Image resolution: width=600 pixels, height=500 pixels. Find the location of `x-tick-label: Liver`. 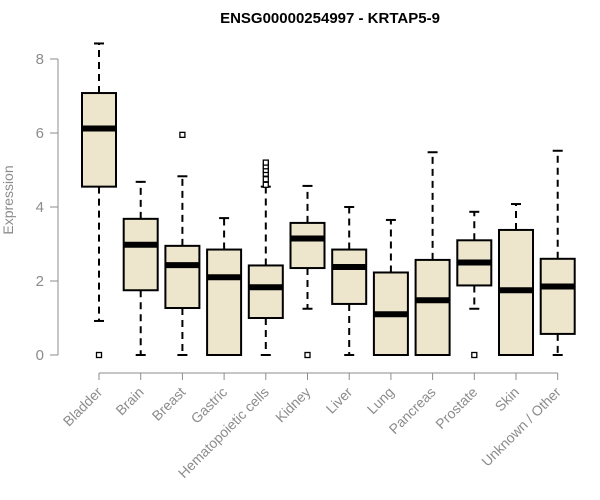

x-tick-label: Liver is located at coordinates (339, 400).